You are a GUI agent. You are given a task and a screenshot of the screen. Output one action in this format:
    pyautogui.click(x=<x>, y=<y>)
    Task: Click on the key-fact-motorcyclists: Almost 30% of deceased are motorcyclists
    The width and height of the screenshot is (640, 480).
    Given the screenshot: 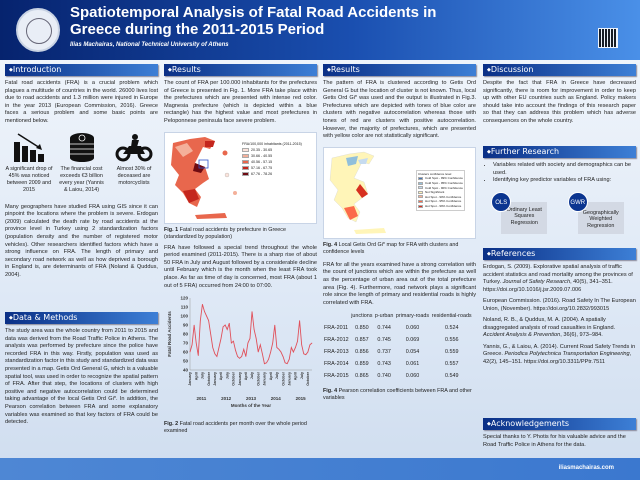 What is the action you would take?
    pyautogui.click(x=134, y=163)
    